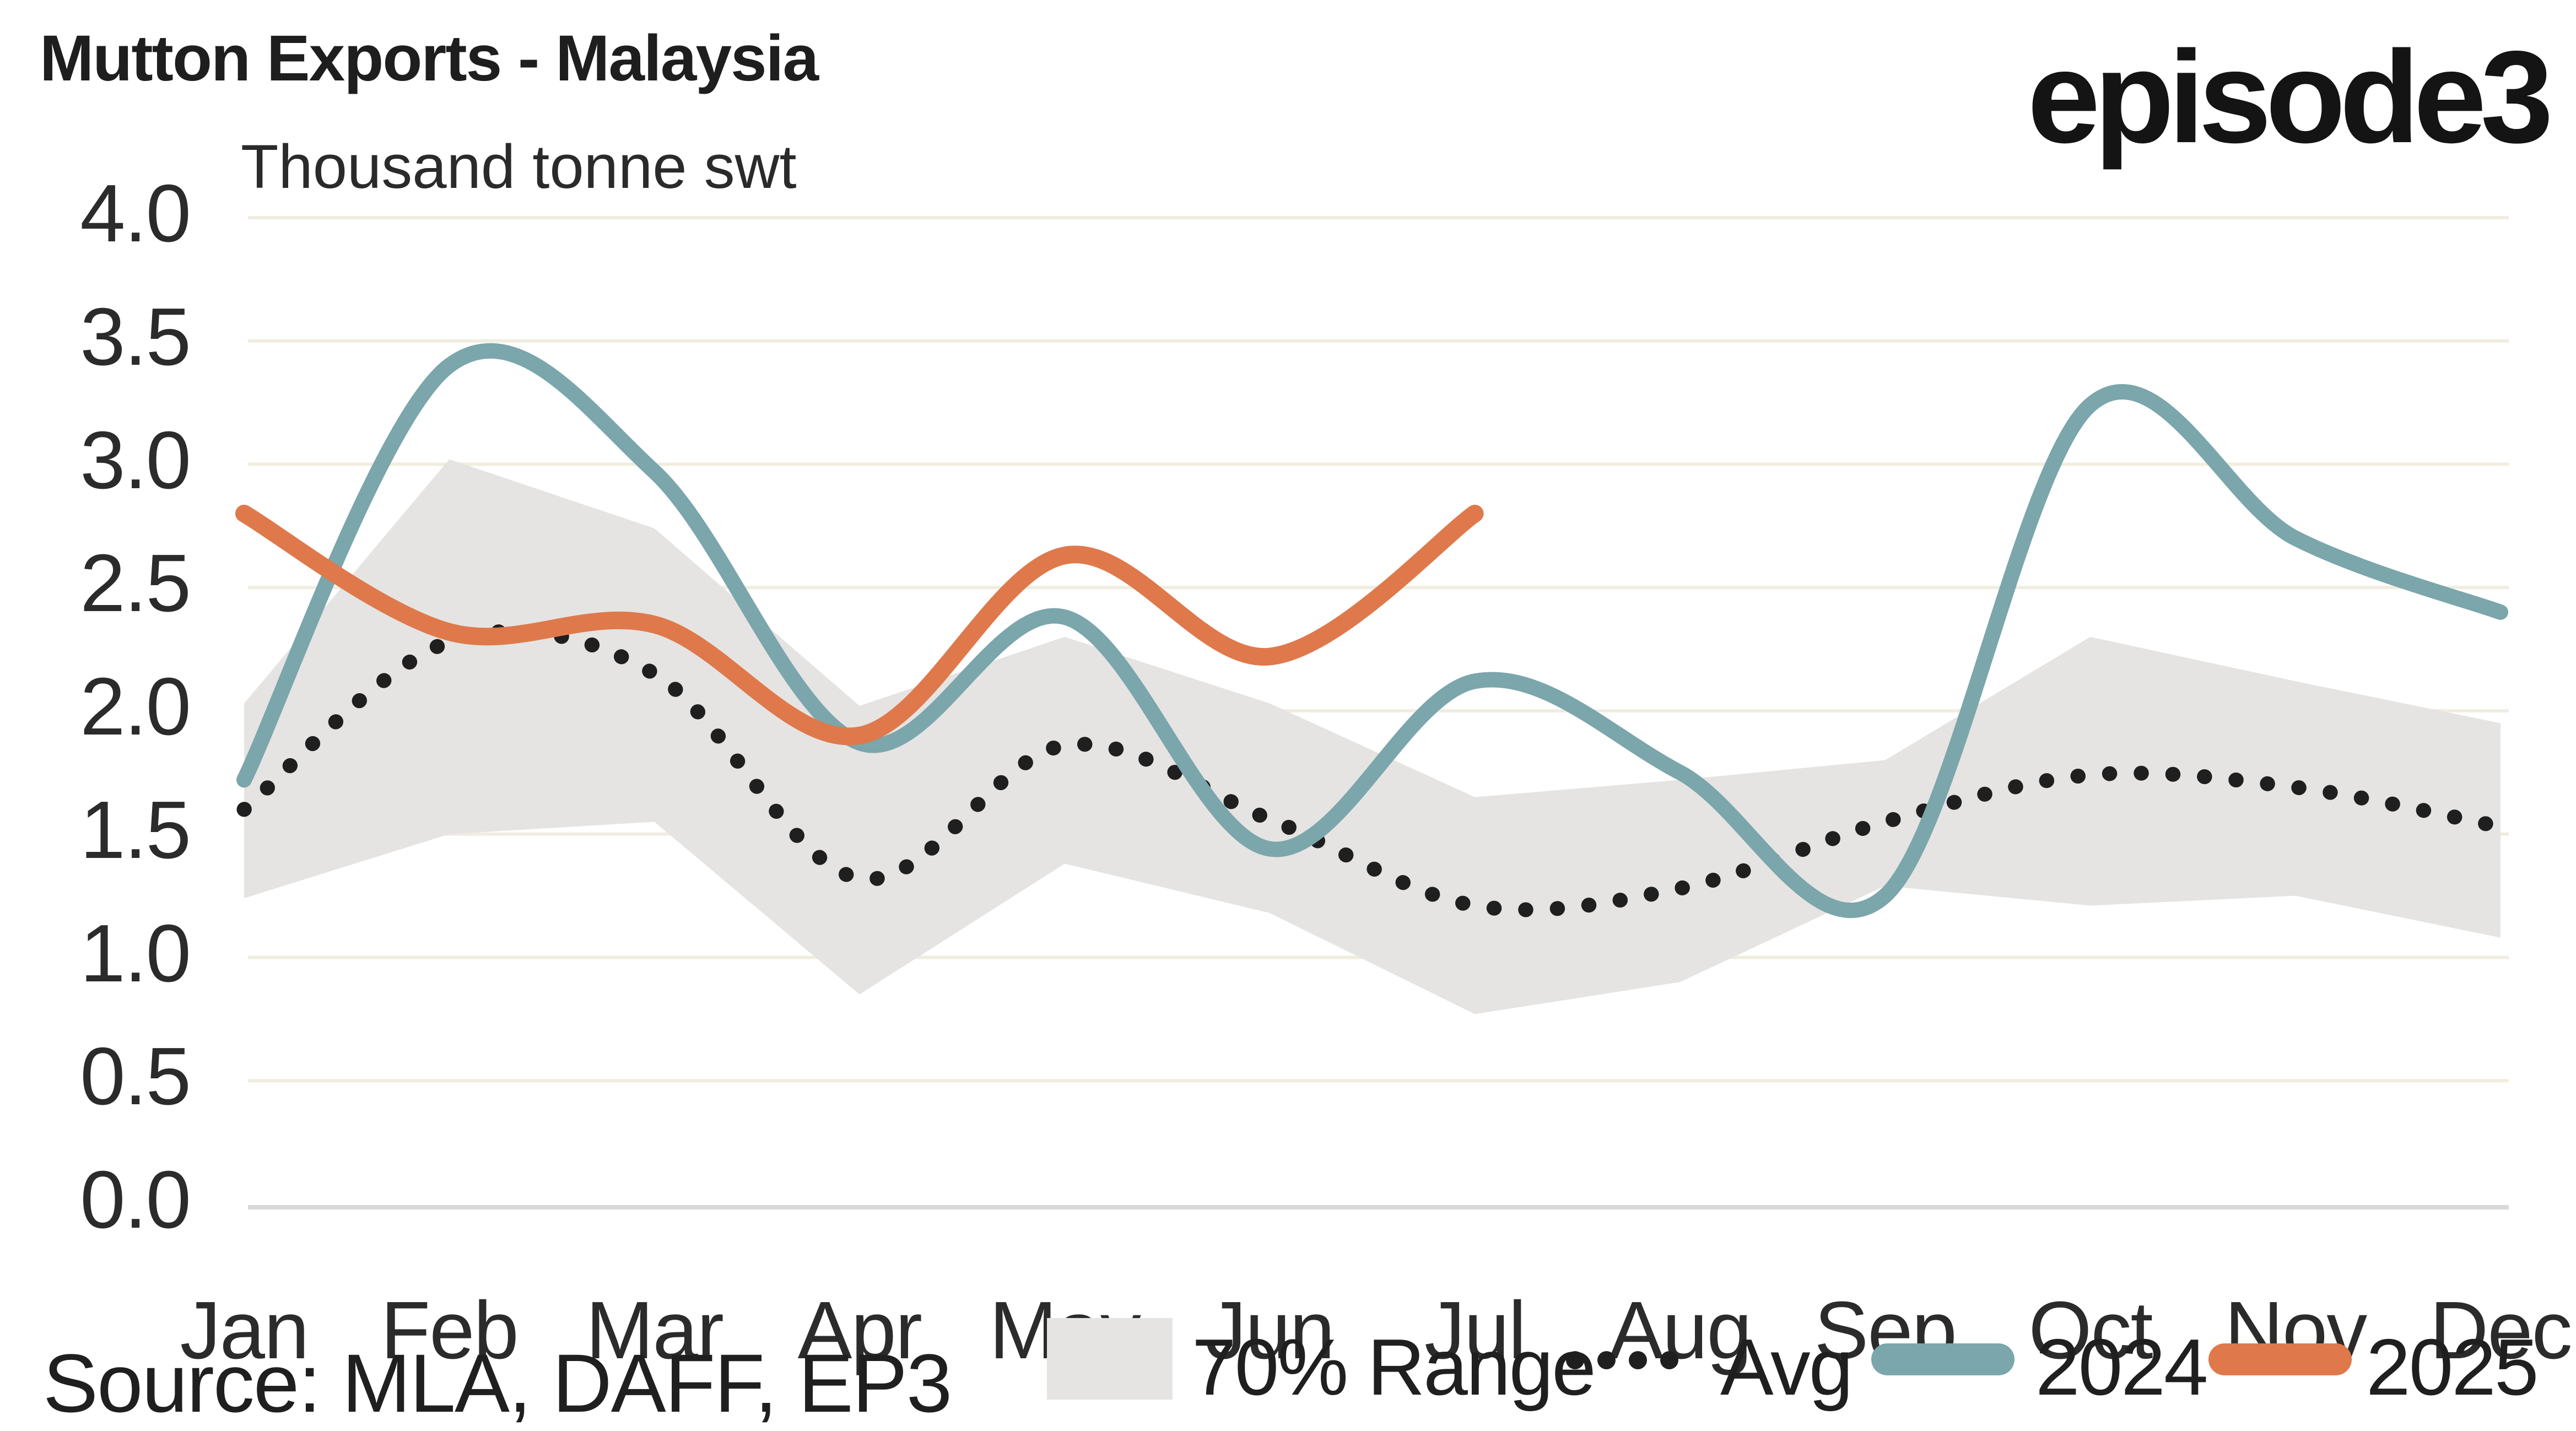 The height and width of the screenshot is (1431, 2576). What do you see at coordinates (1786, 1367) in the screenshot?
I see `legend-label-avg: Avg` at bounding box center [1786, 1367].